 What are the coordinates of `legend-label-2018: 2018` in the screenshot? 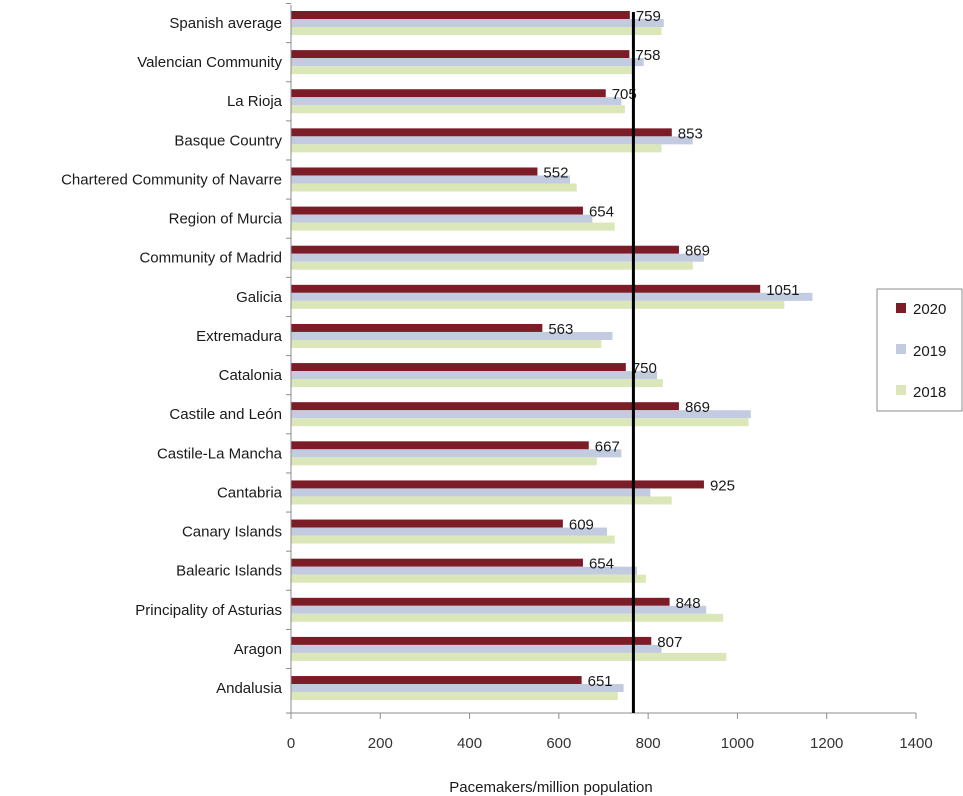 It's located at (929, 392).